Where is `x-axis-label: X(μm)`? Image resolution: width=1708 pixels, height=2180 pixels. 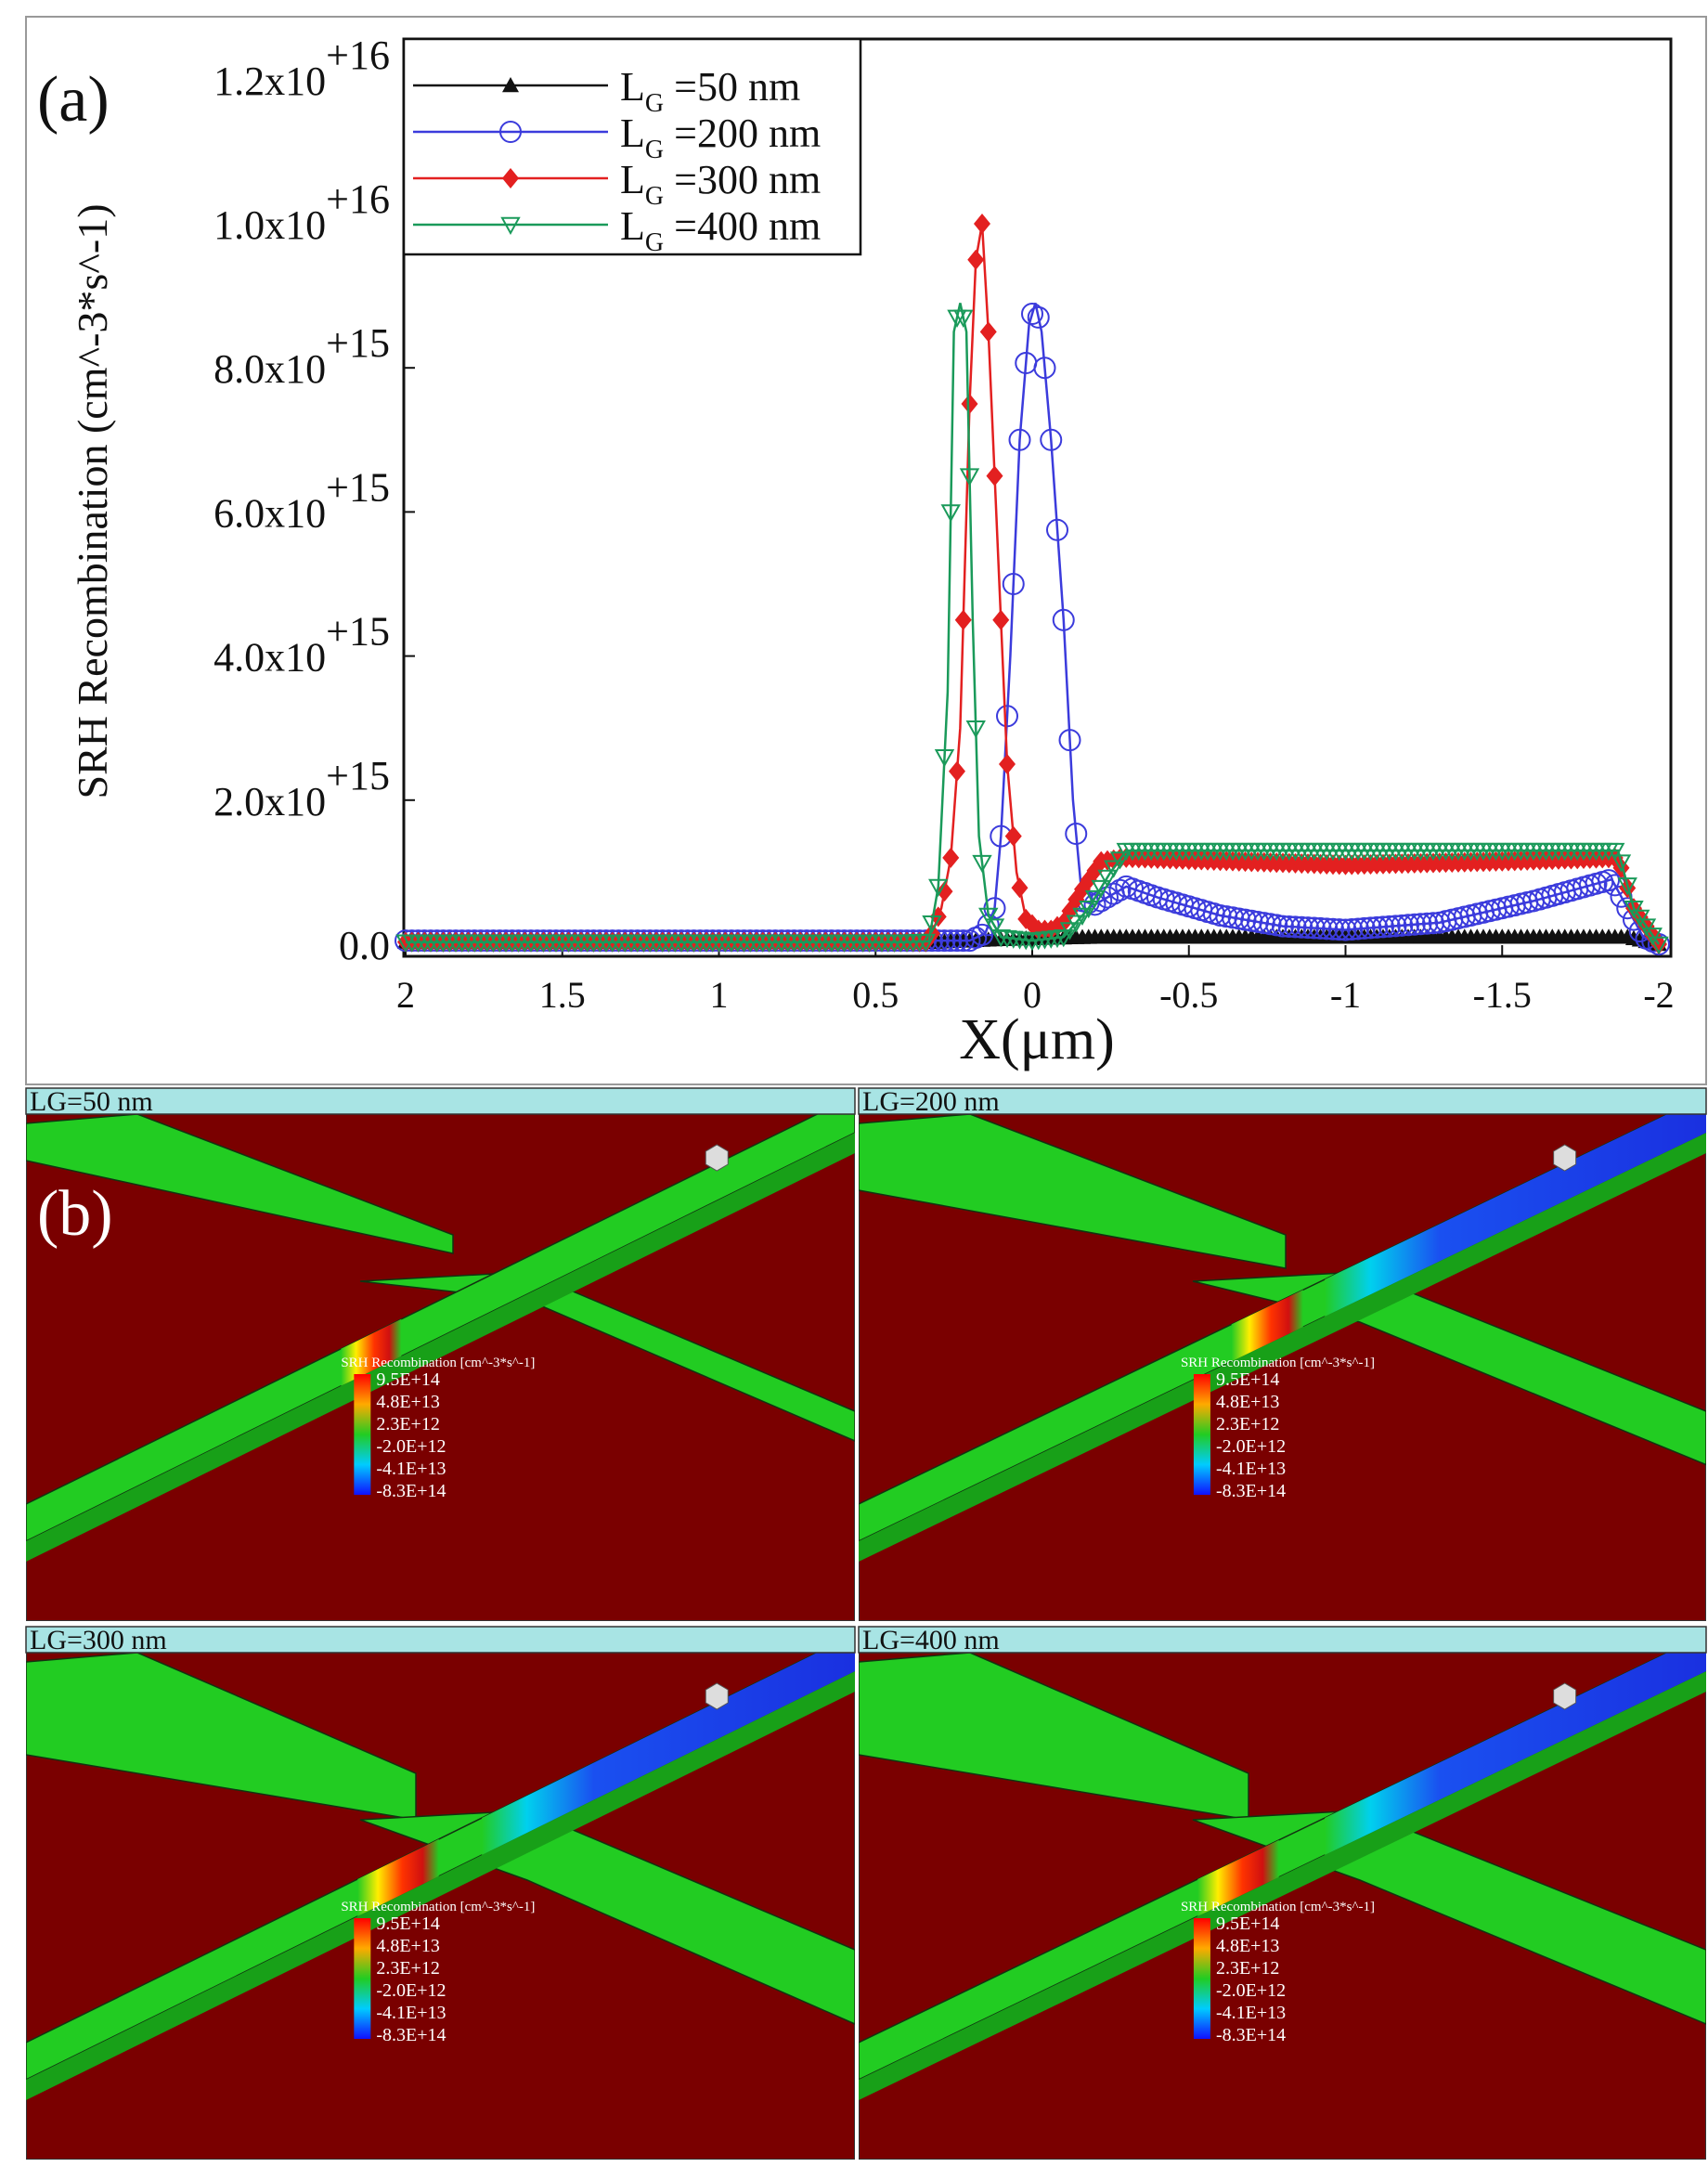
x-axis-label: X(μm) is located at coordinates (1037, 1039).